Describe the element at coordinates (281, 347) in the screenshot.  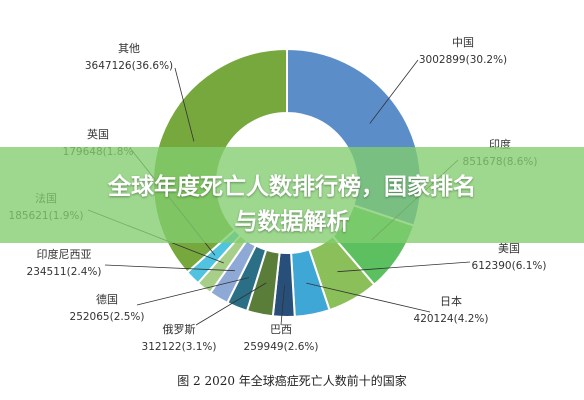
I see `slice-value-label-5: 259949(2.6%)` at that location.